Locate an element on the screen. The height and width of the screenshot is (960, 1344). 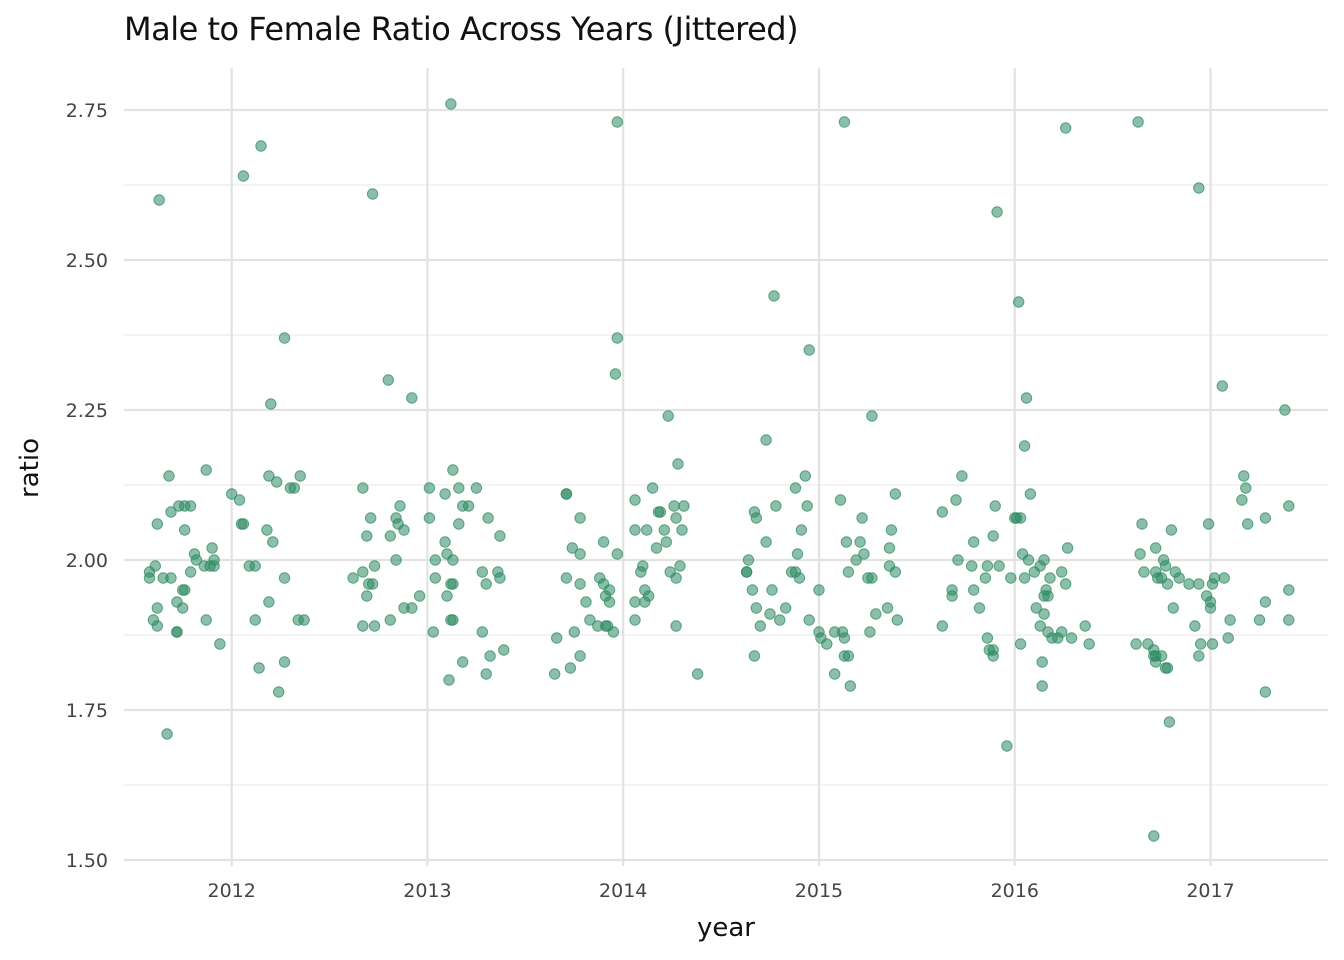
y-axis-title: ratio is located at coordinates (30, 468).